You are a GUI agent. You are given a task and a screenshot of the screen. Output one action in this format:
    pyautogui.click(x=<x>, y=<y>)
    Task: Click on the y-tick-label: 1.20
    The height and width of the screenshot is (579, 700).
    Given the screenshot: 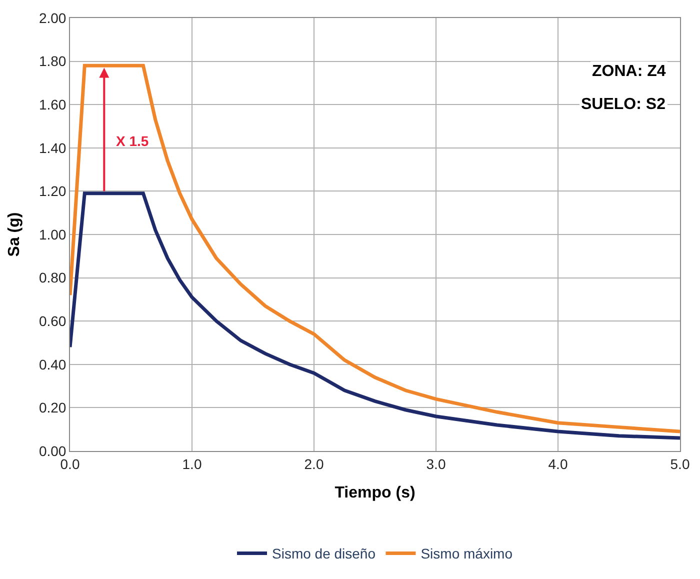 What is the action you would take?
    pyautogui.click(x=52, y=191)
    